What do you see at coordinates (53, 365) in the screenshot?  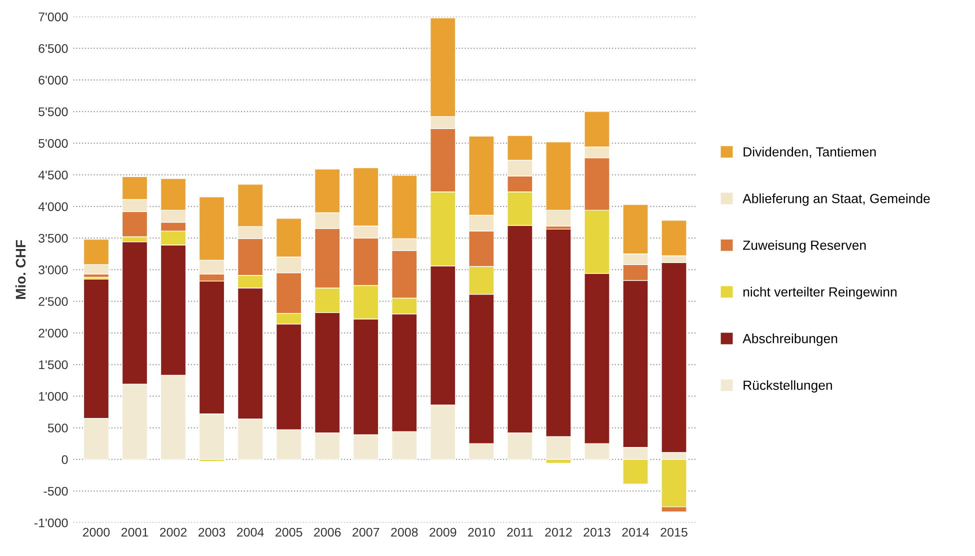 I see `y-tick-label: 1'500` at bounding box center [53, 365].